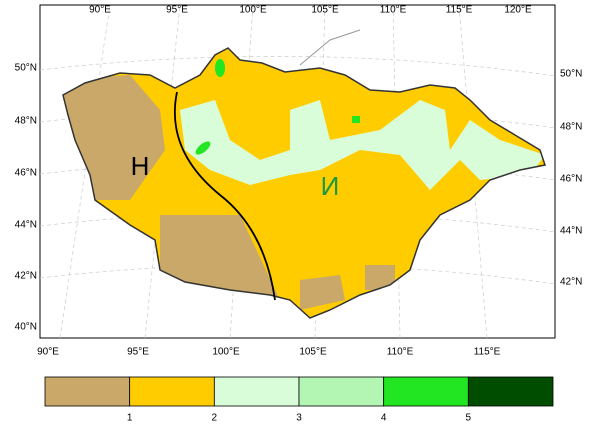 The height and width of the screenshot is (436, 598). I want to click on region-label: И, so click(330, 186).